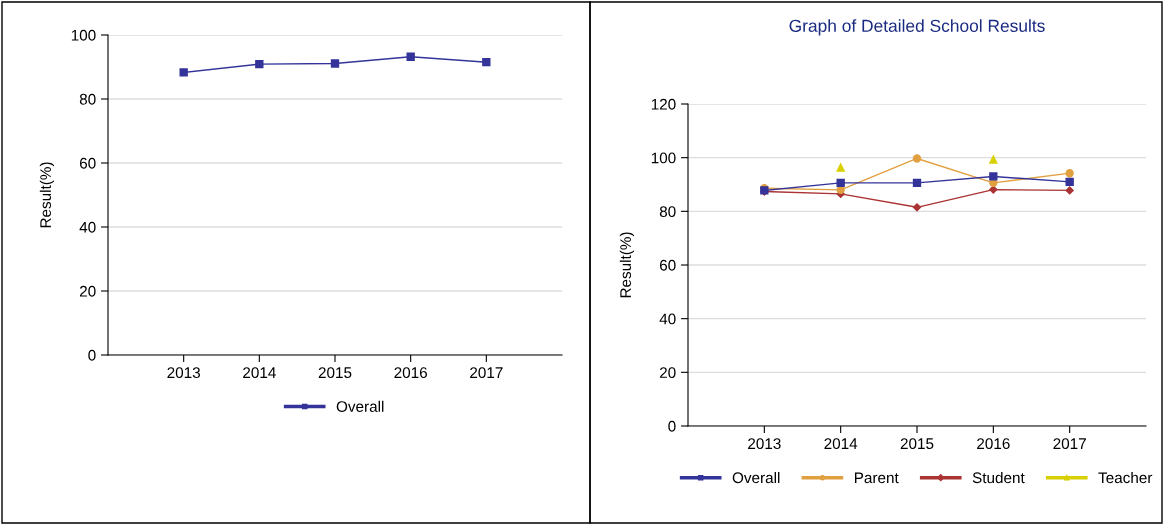 The image size is (1166, 525). I want to click on y-tick-label: 120, so click(663, 104).